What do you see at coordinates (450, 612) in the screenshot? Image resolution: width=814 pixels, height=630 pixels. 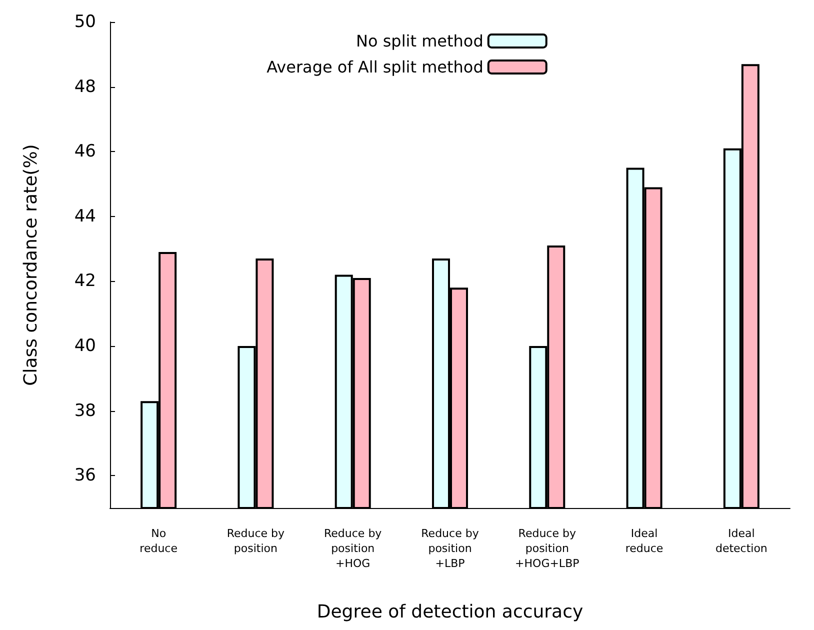 I see `x-axis-title: Degree of detection accuracy` at bounding box center [450, 612].